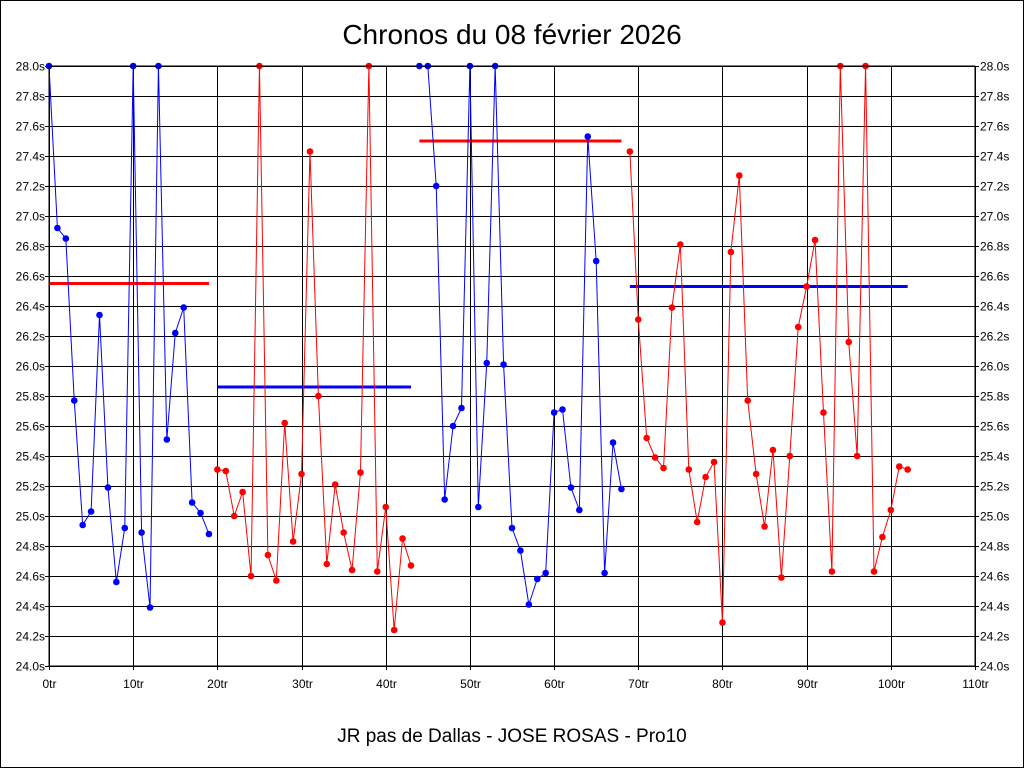 The width and height of the screenshot is (1024, 768). What do you see at coordinates (994, 487) in the screenshot?
I see `y-tick-label-right: 25.2s` at bounding box center [994, 487].